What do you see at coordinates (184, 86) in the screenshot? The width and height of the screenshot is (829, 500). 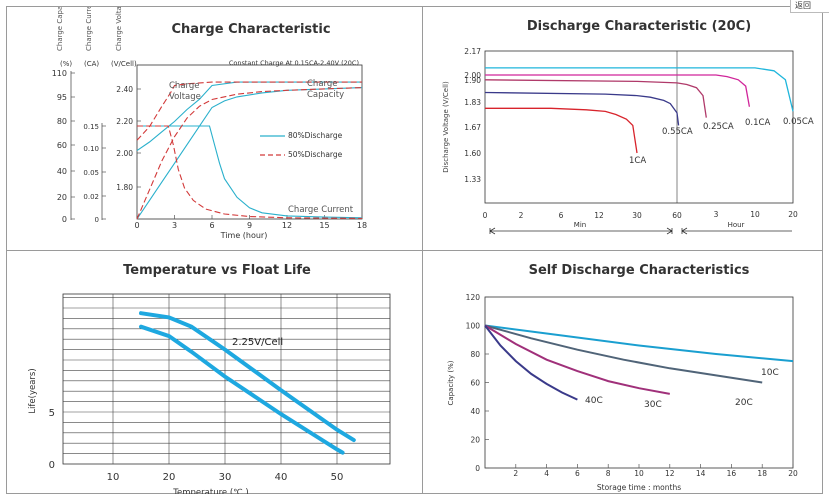 I see `annotation-voltage-1: Charge` at bounding box center [184, 86].